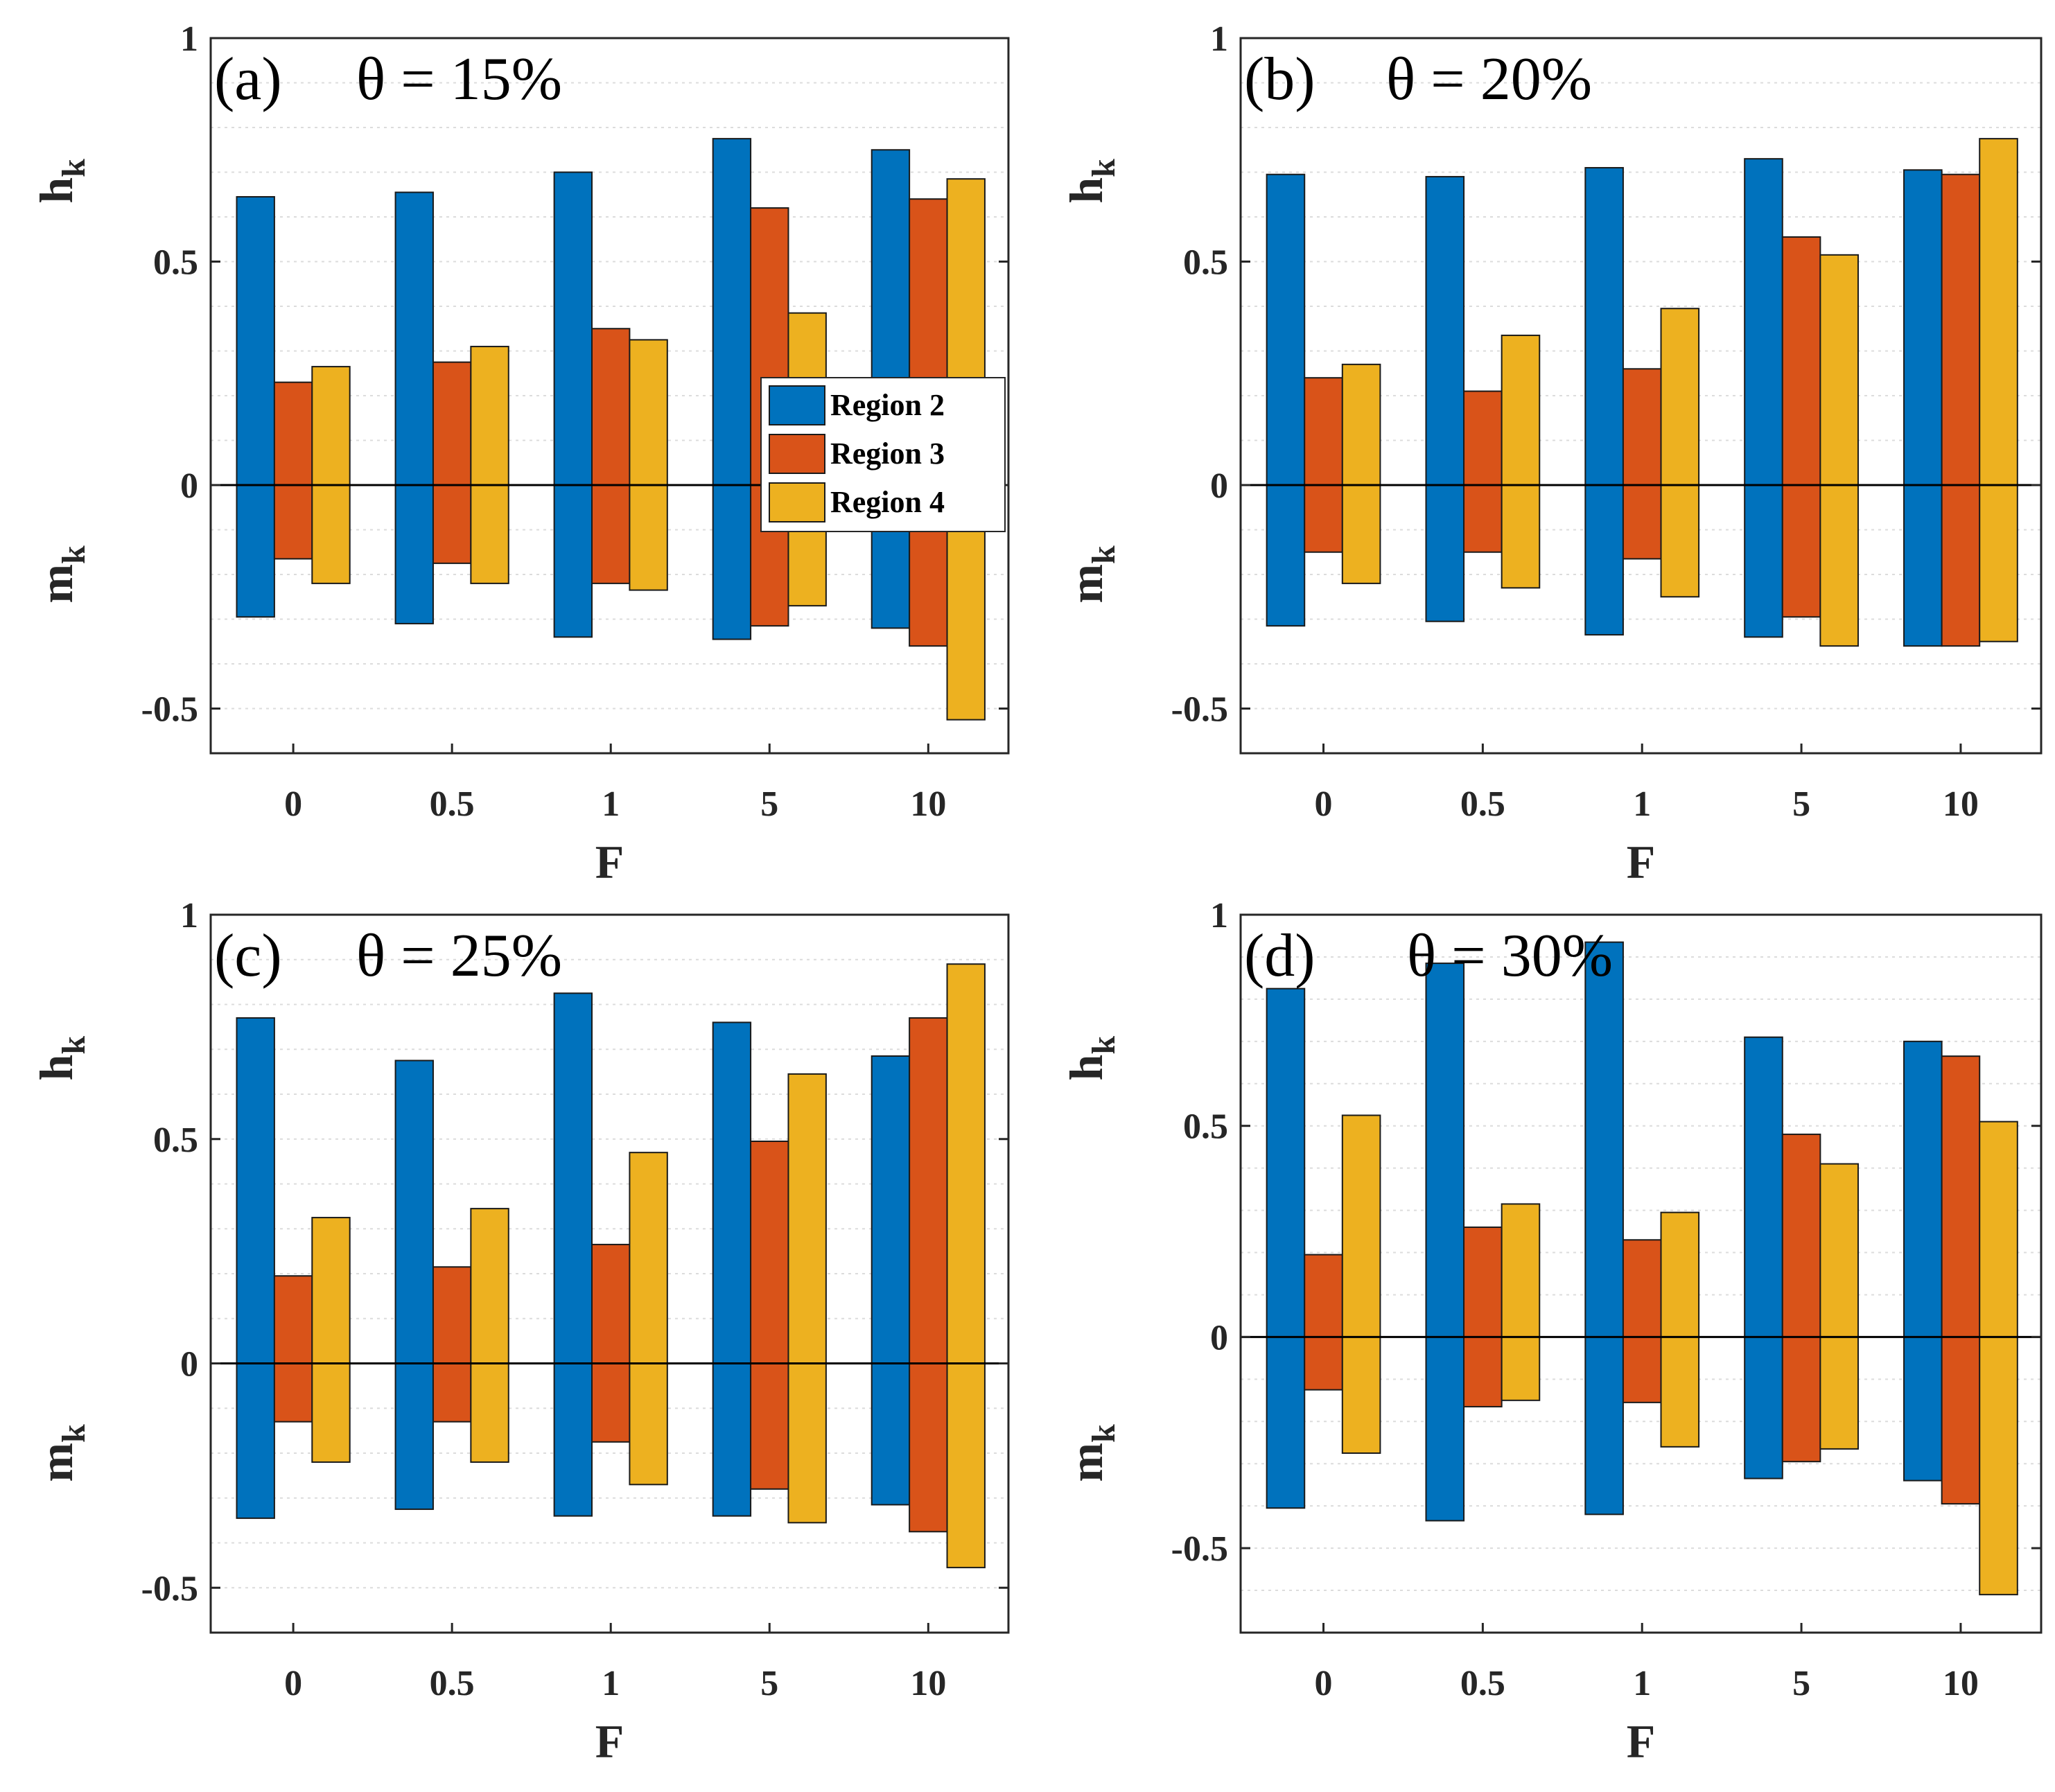 This screenshot has height=1792, width=2055. Describe the element at coordinates (887, 502) in the screenshot. I see `legend-label: Region 4` at that location.